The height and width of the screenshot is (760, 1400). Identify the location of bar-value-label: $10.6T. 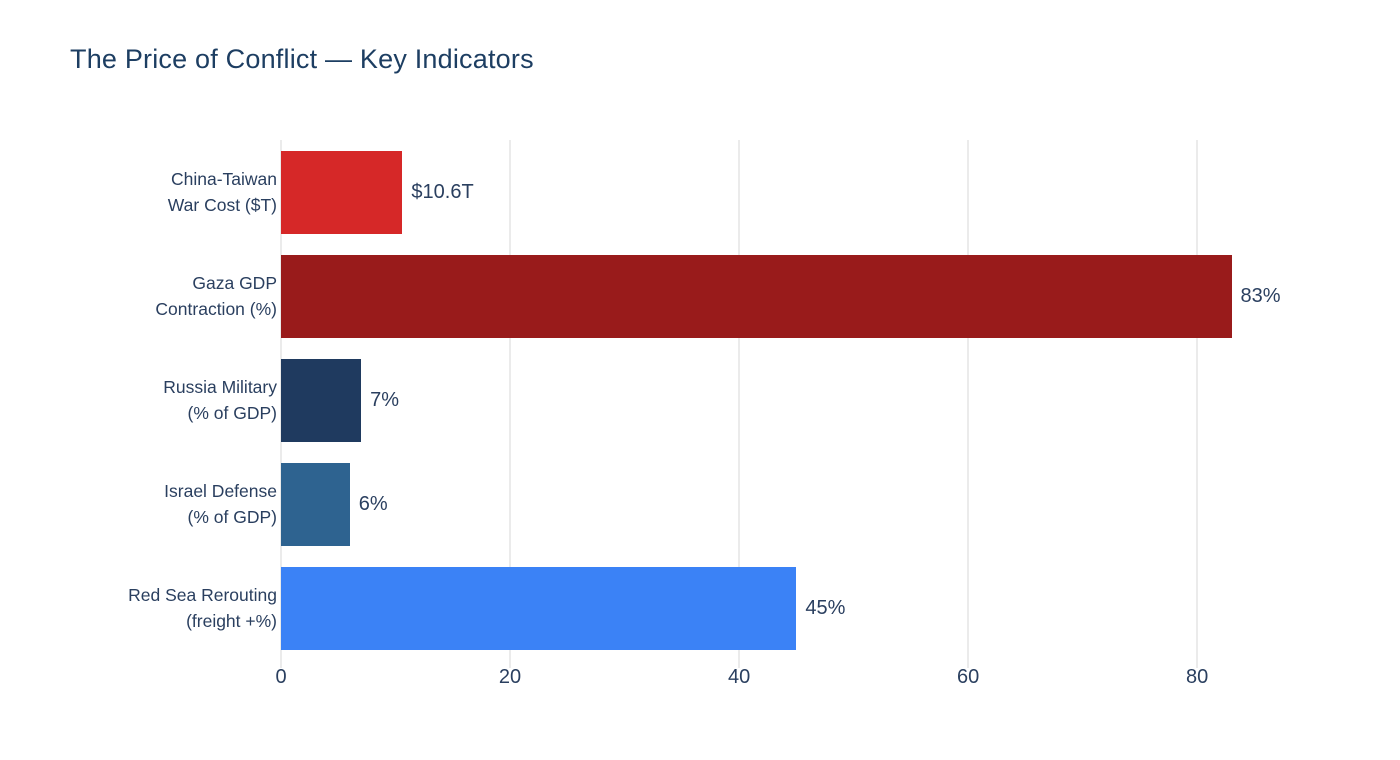
(442, 191).